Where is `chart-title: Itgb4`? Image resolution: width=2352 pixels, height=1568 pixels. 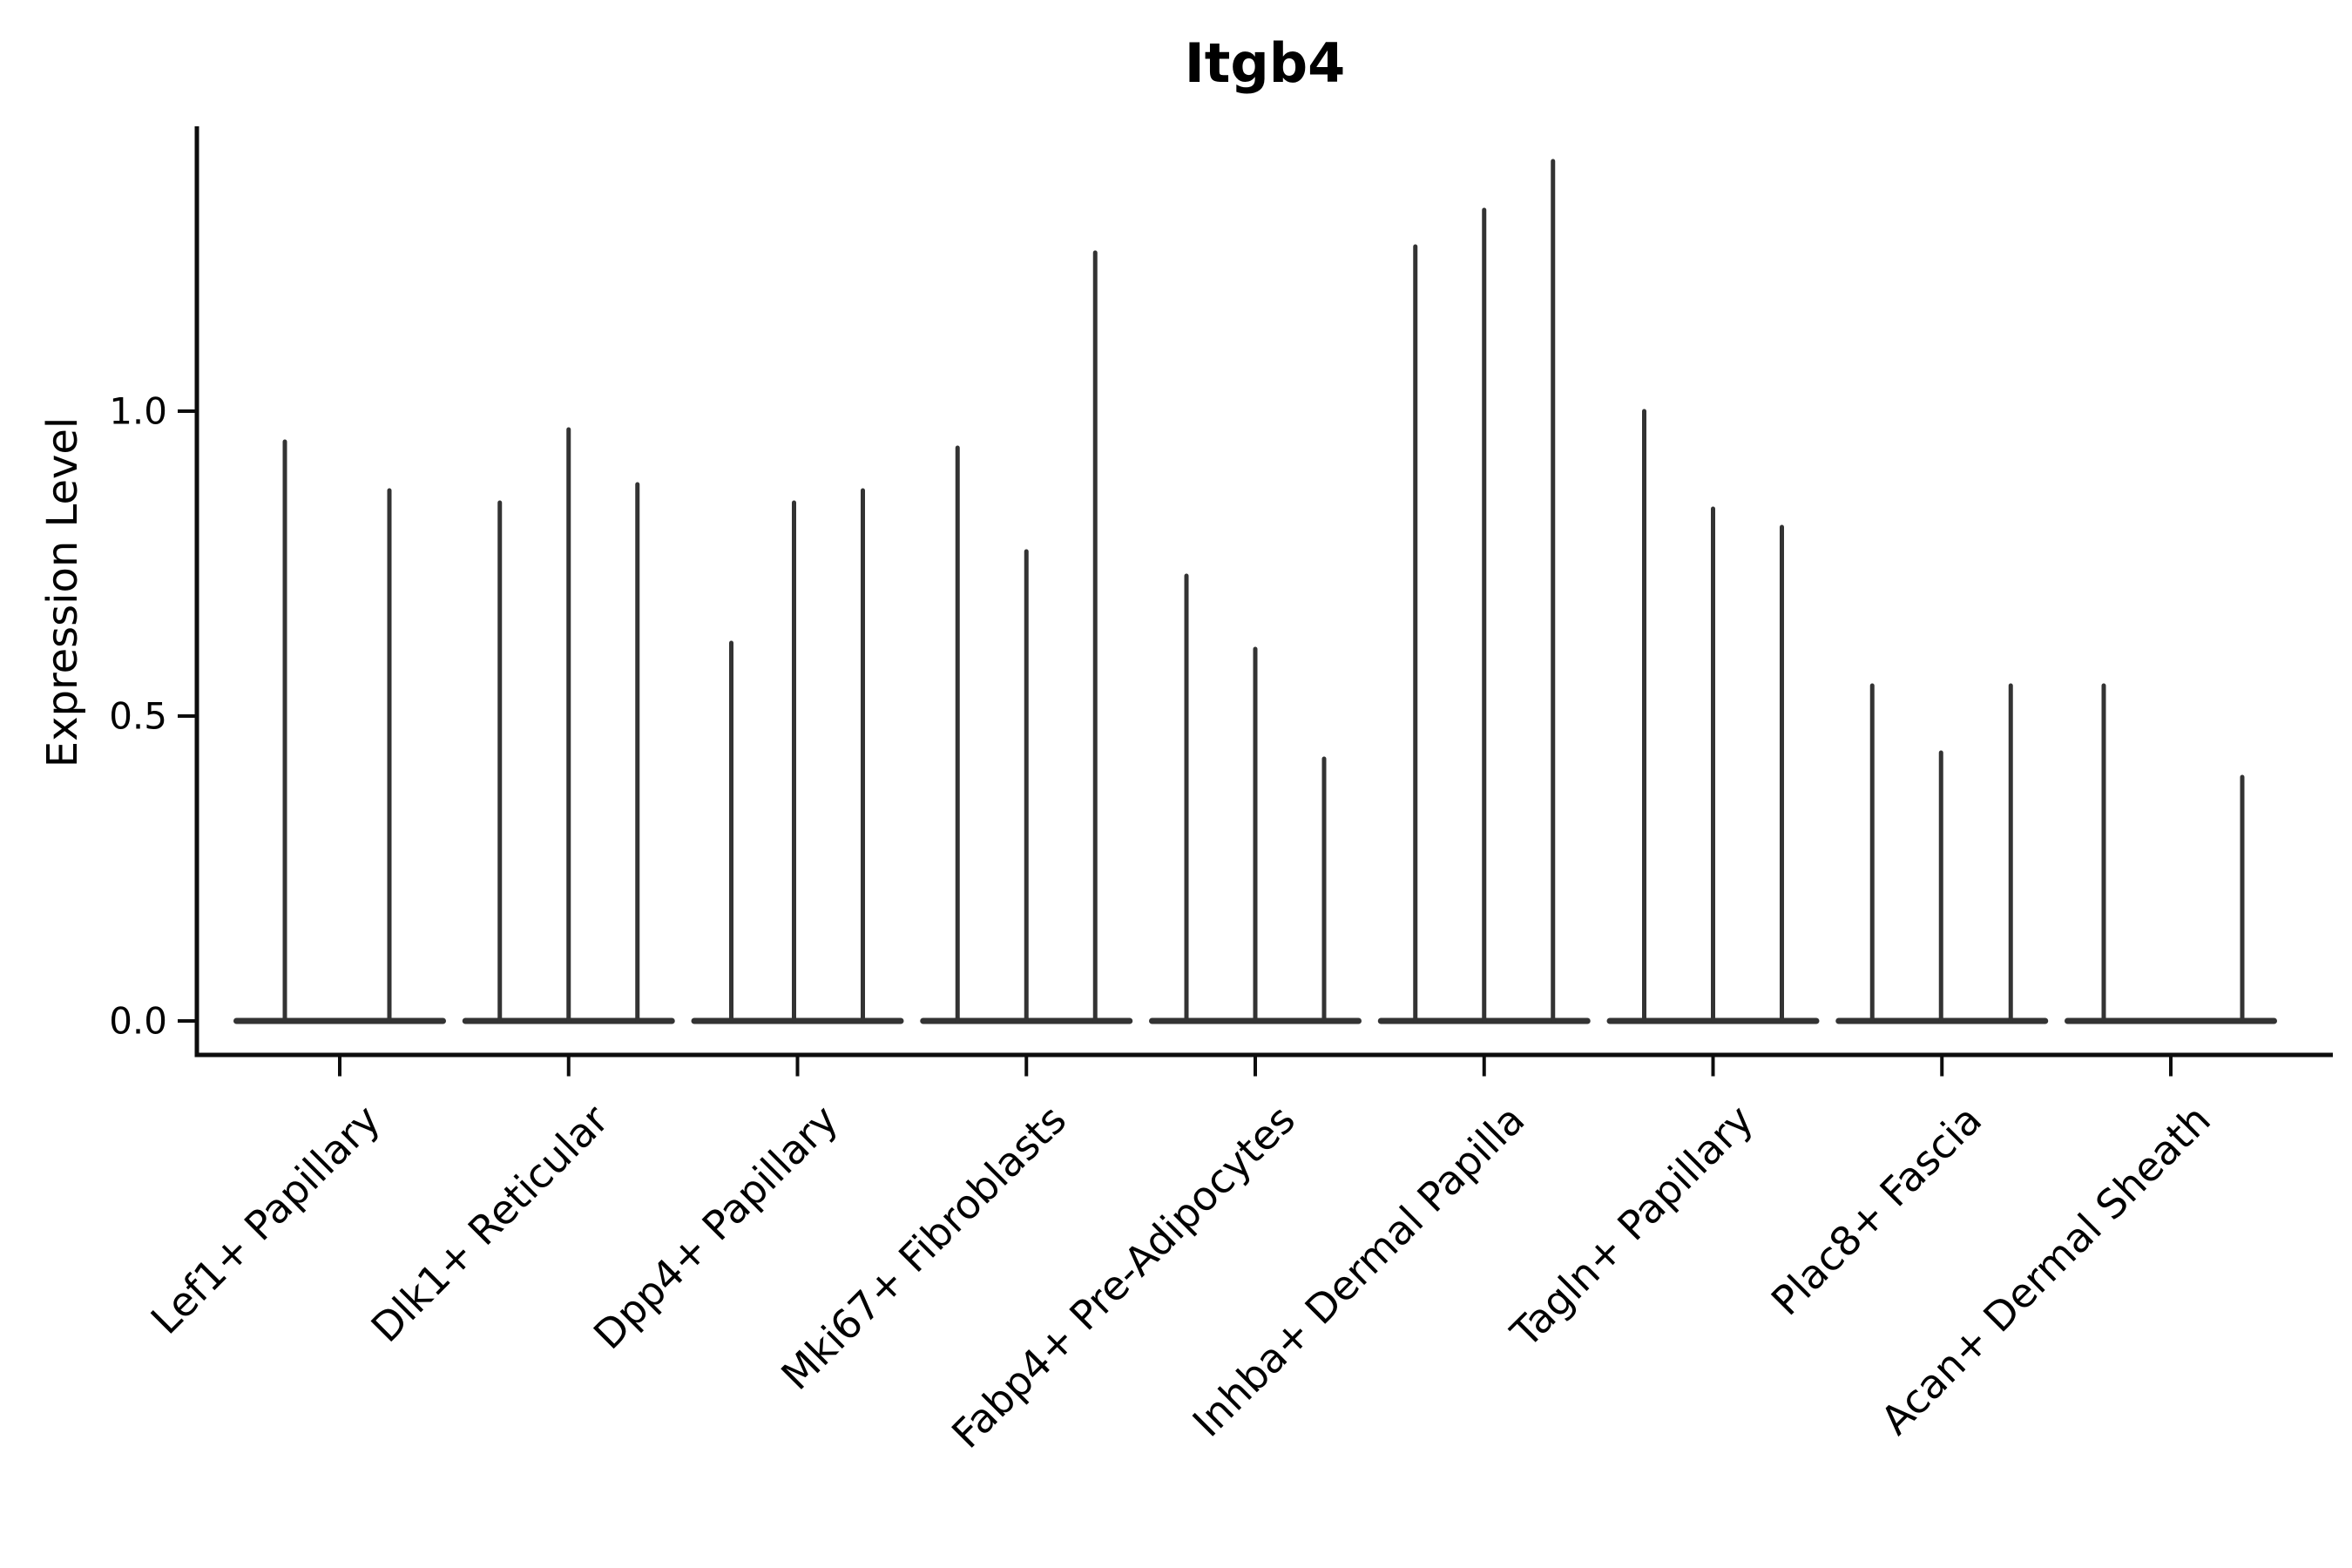
chart-title: Itgb4 is located at coordinates (1265, 63).